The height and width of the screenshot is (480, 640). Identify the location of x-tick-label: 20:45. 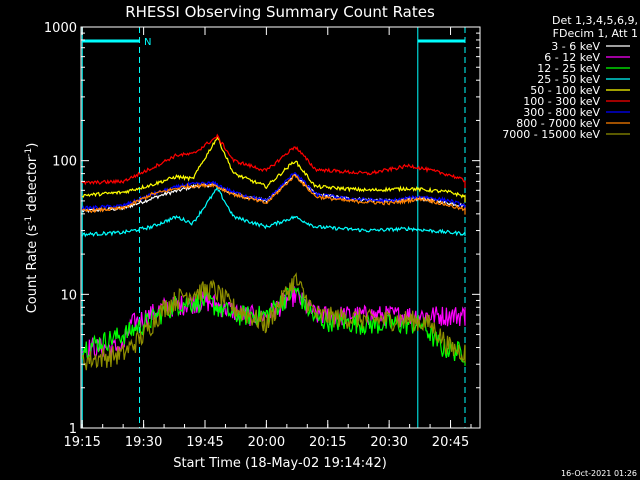
(450, 442).